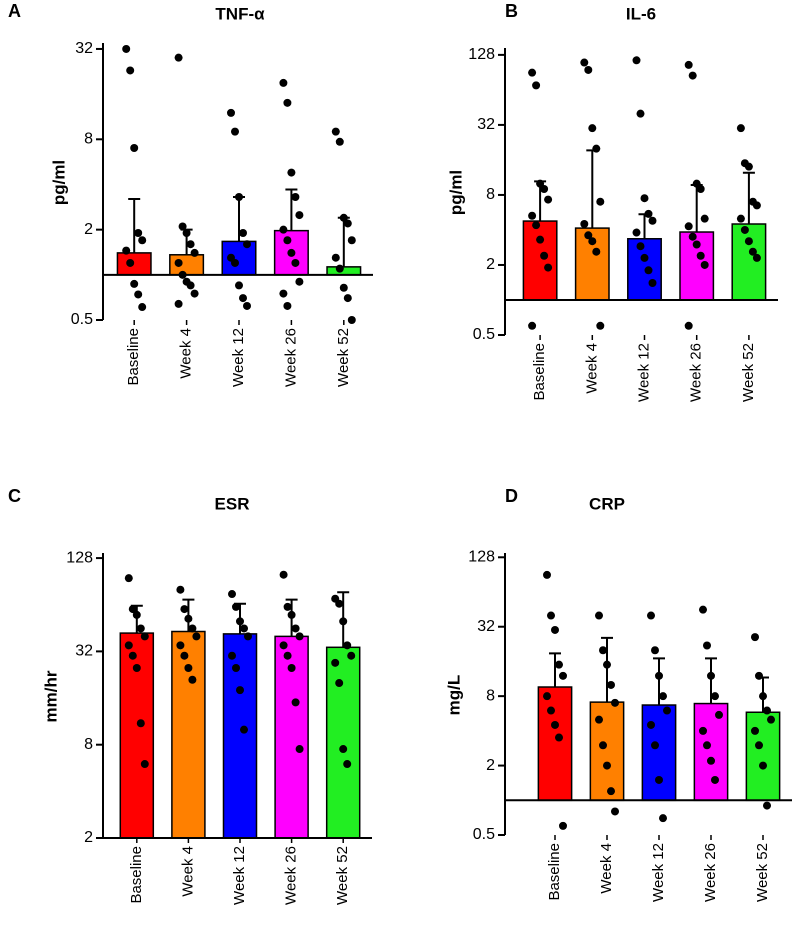 The width and height of the screenshot is (797, 935). Describe the element at coordinates (14, 496) in the screenshot. I see `panel-label: C` at that location.